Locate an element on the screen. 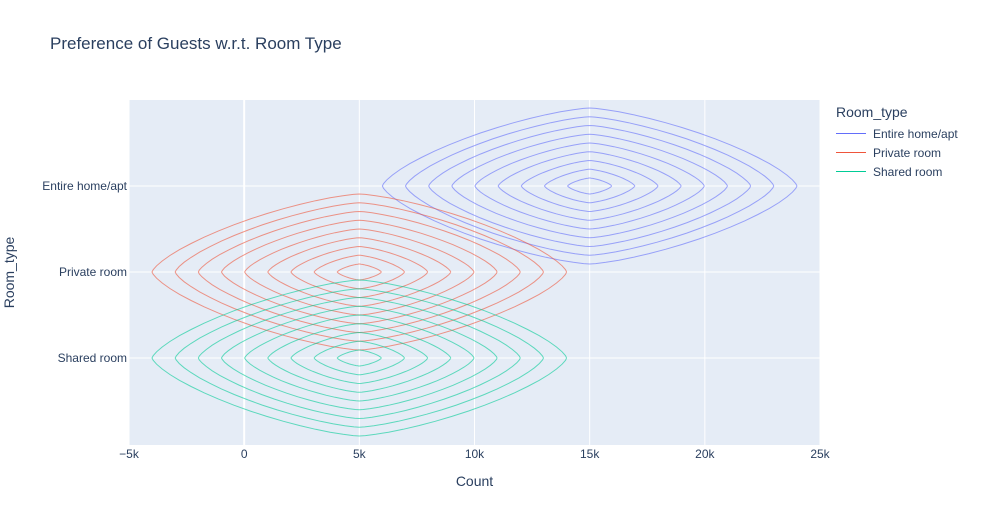 This screenshot has width=982, height=525. x-tick-label: 10k is located at coordinates (475, 454).